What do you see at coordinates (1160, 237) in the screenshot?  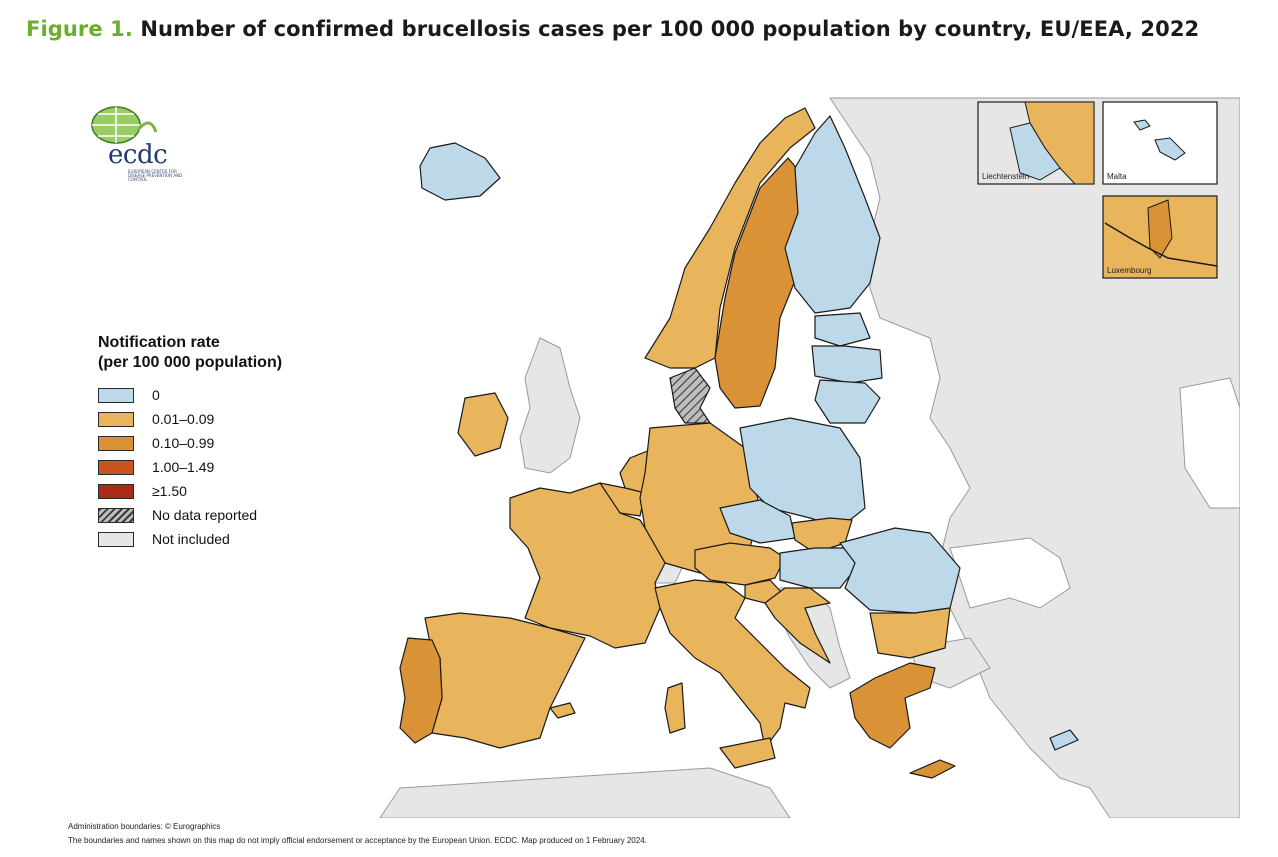 I see `inset-luxembourg` at bounding box center [1160, 237].